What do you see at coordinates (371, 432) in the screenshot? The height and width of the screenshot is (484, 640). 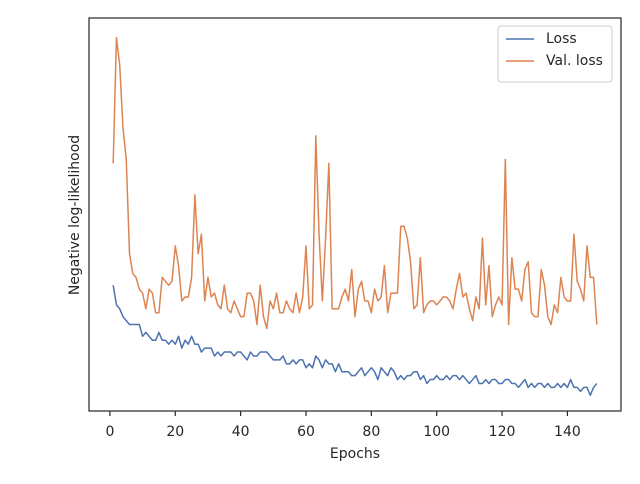 I see `x-tick-label: 80` at bounding box center [371, 432].